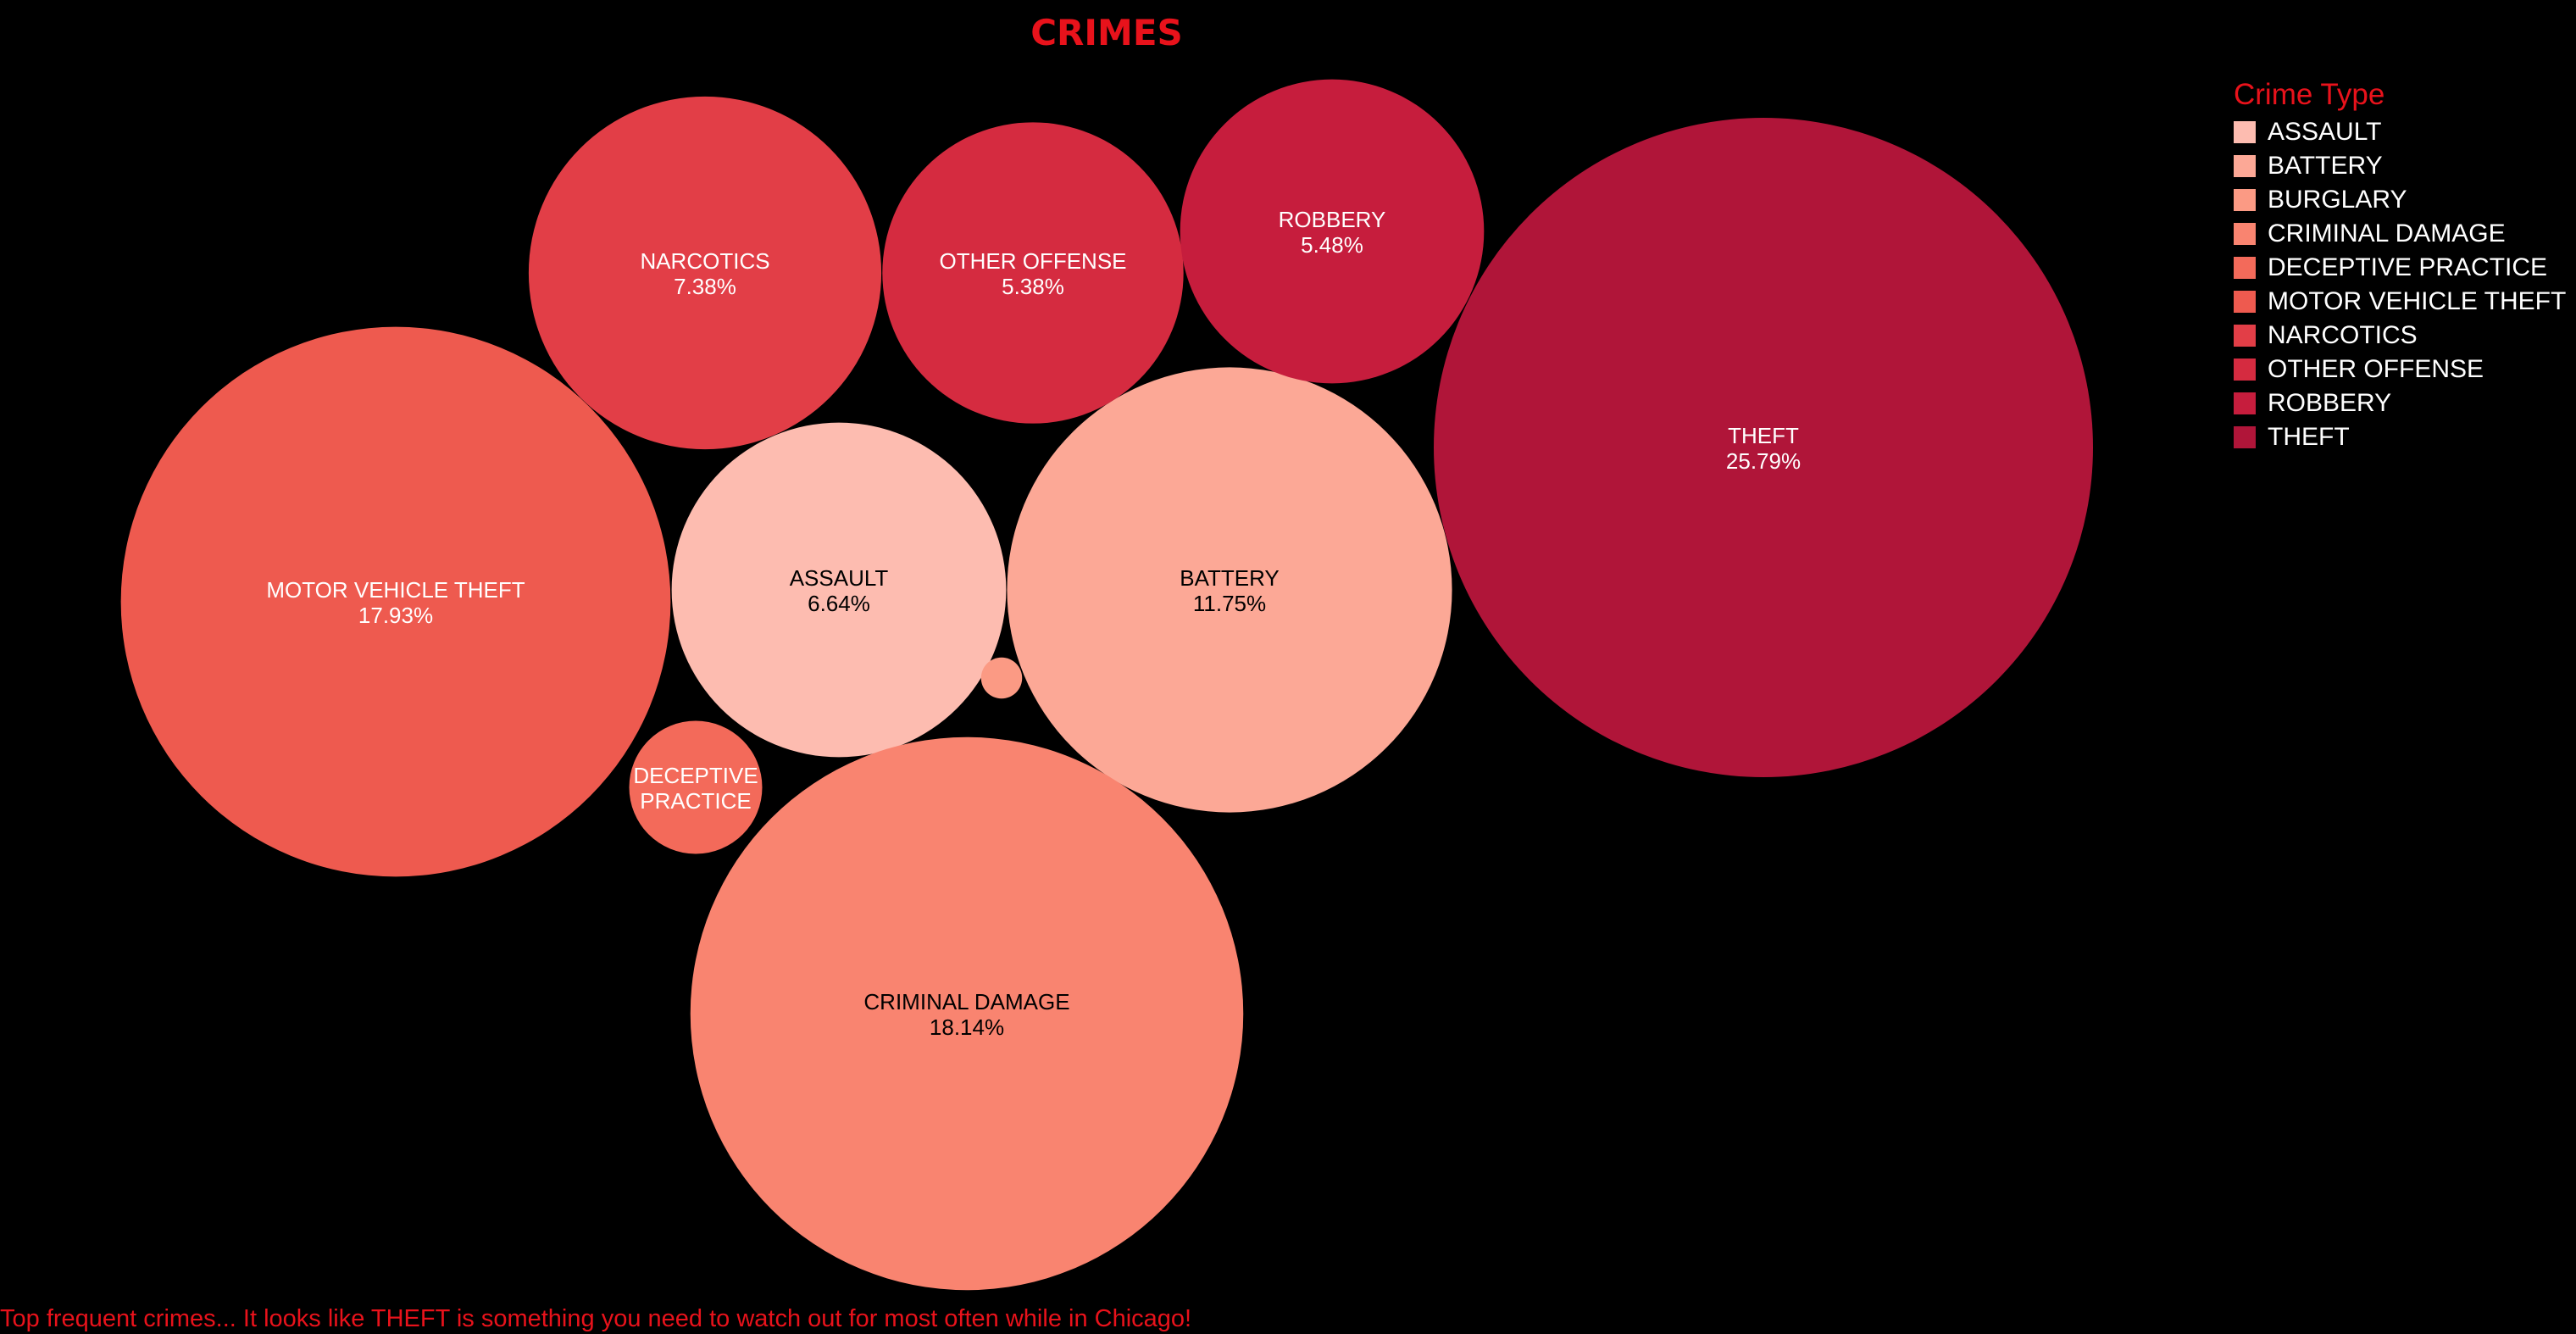 This screenshot has width=2576, height=1334. What do you see at coordinates (2337, 200) in the screenshot?
I see `legend-label-burglary: BURGLARY` at bounding box center [2337, 200].